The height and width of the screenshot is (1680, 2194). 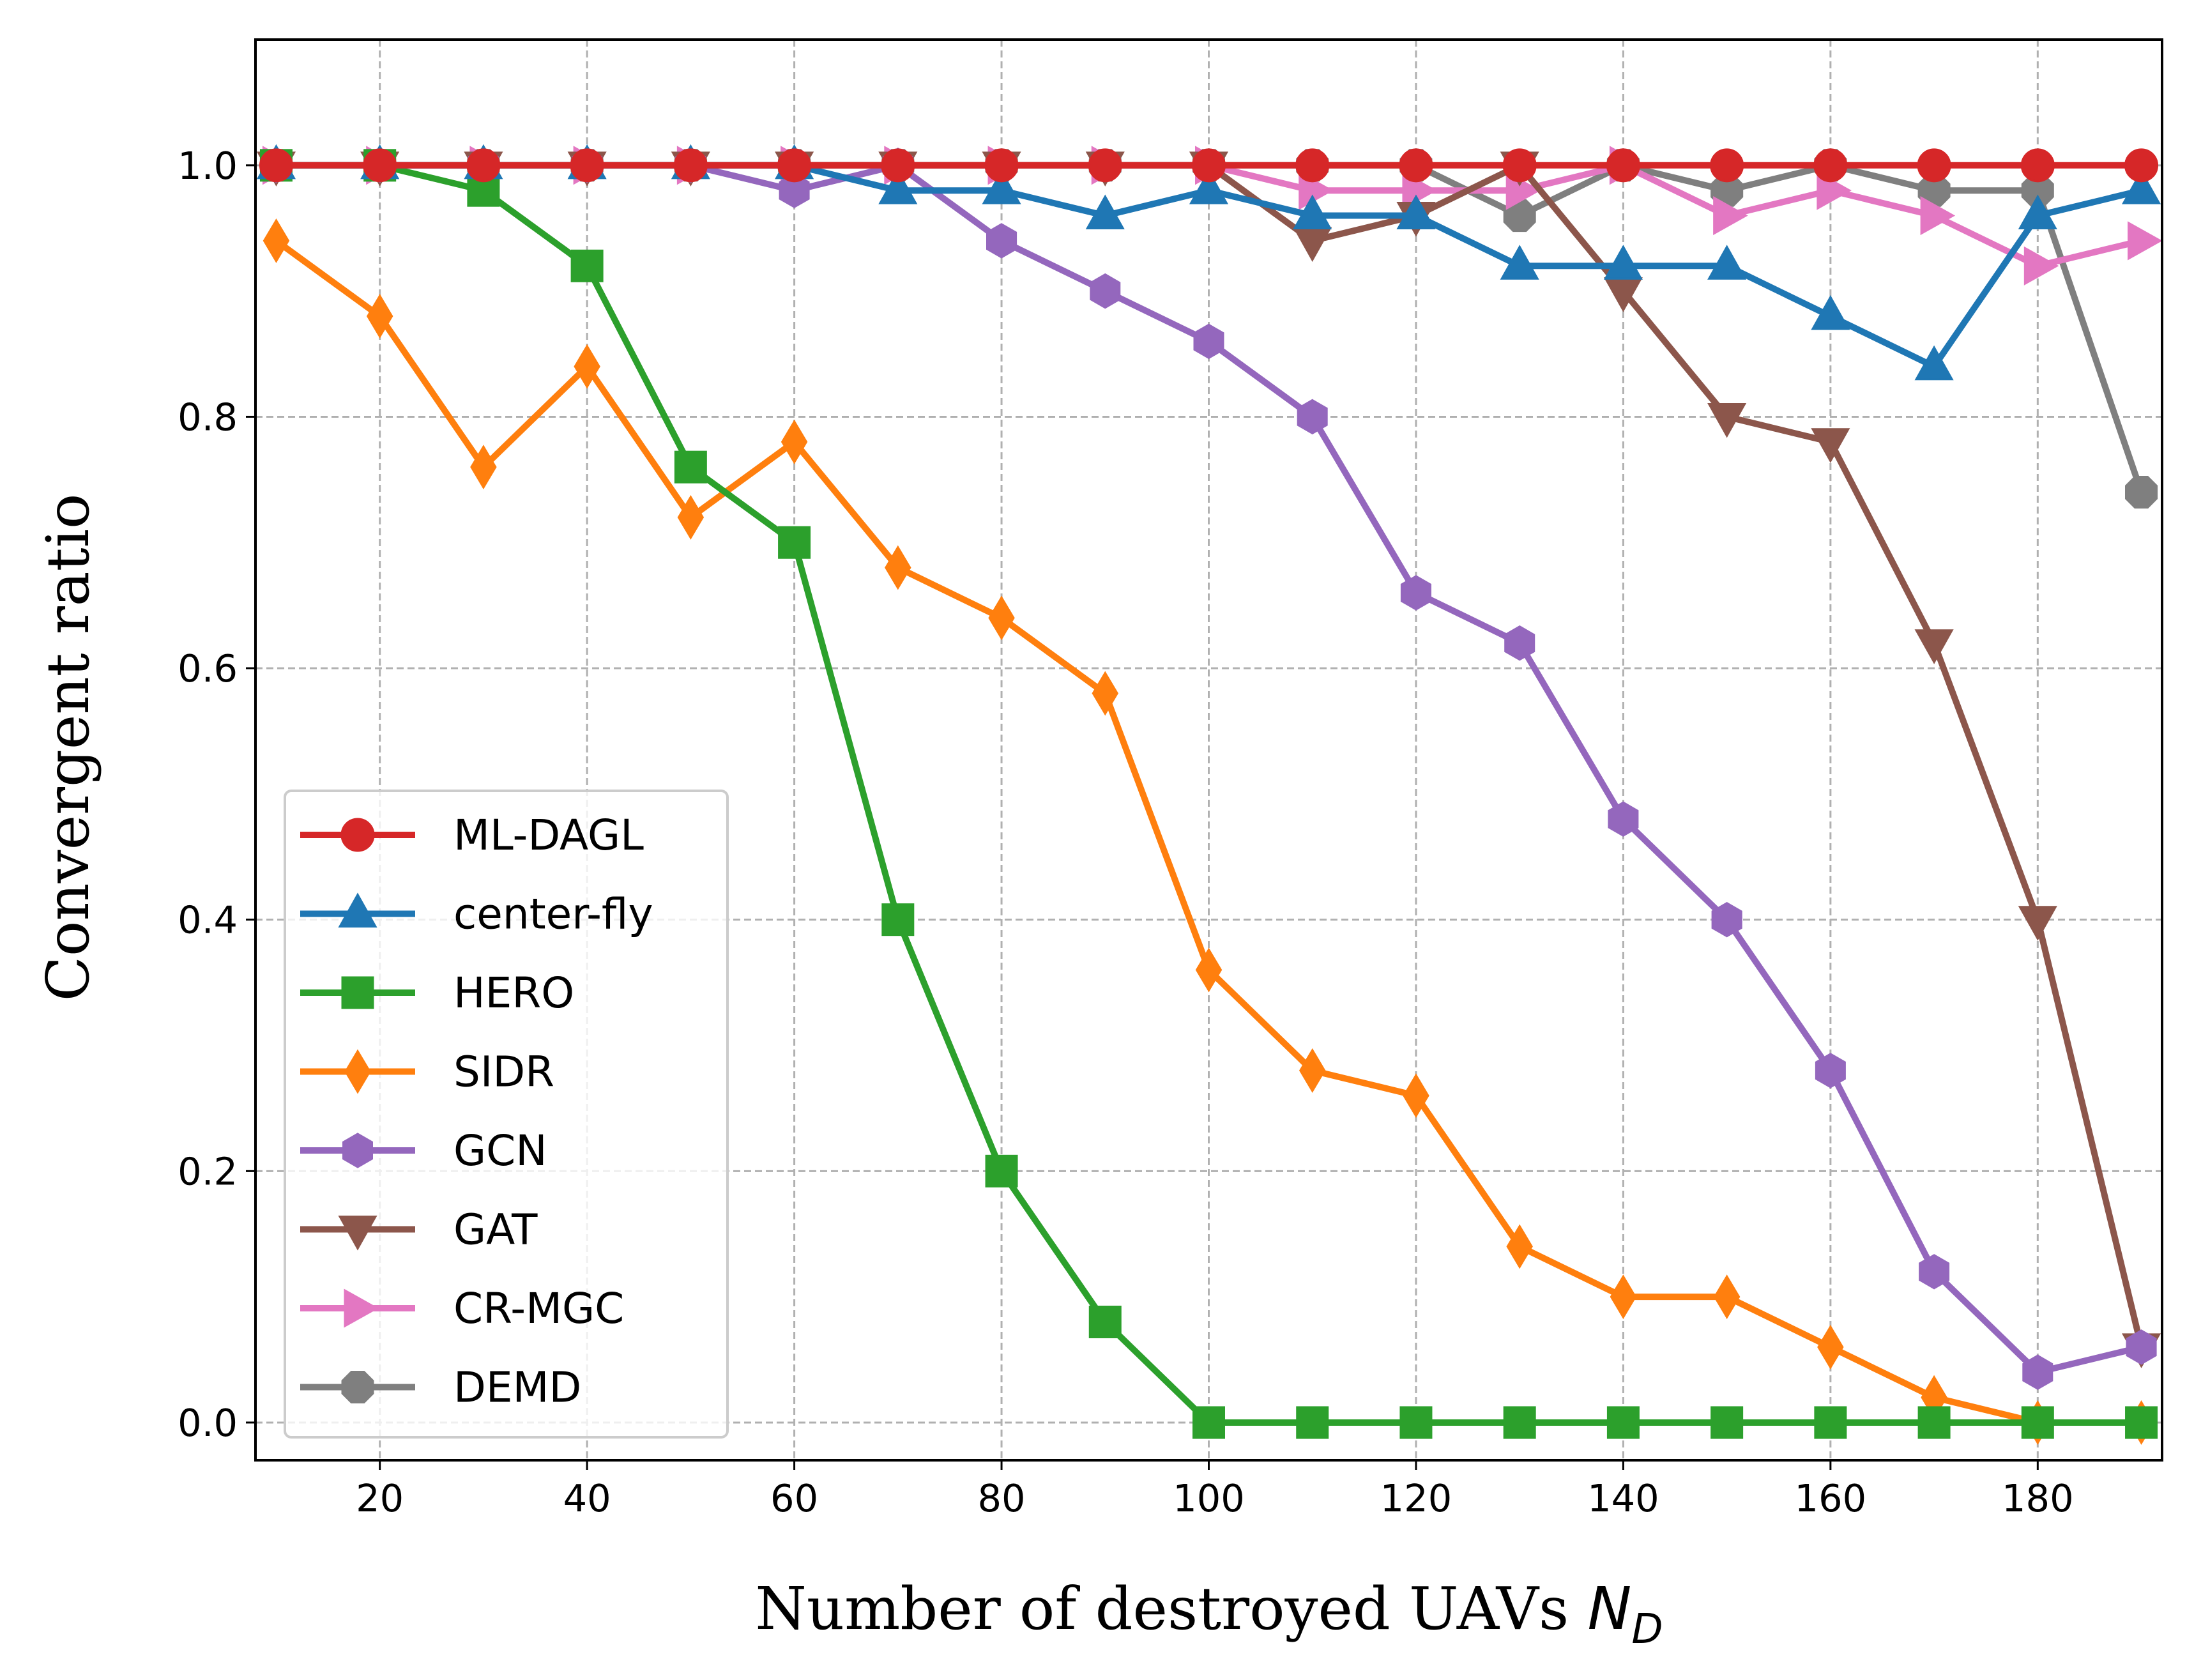 I want to click on x-tick-label: 80, so click(x=1002, y=1498).